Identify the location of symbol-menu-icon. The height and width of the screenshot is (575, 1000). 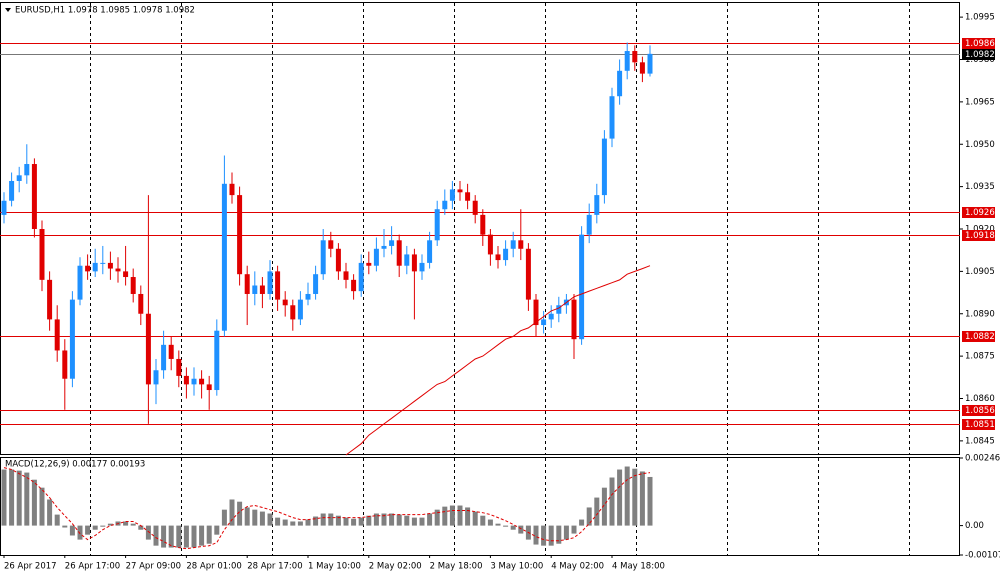
(8, 10).